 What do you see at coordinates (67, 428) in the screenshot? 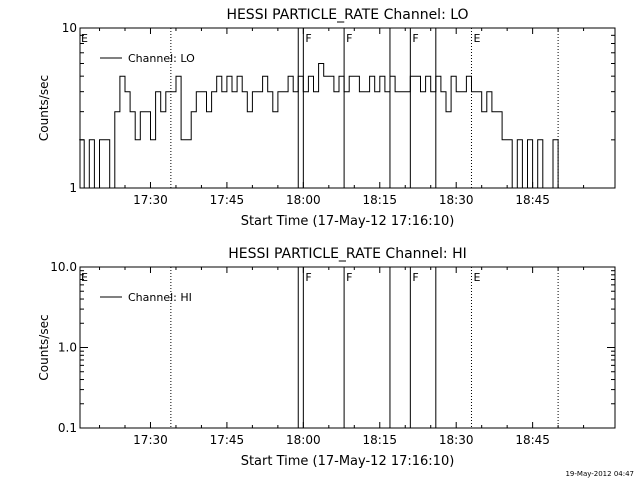
I see `y-tick-label: 0.1` at bounding box center [67, 428].